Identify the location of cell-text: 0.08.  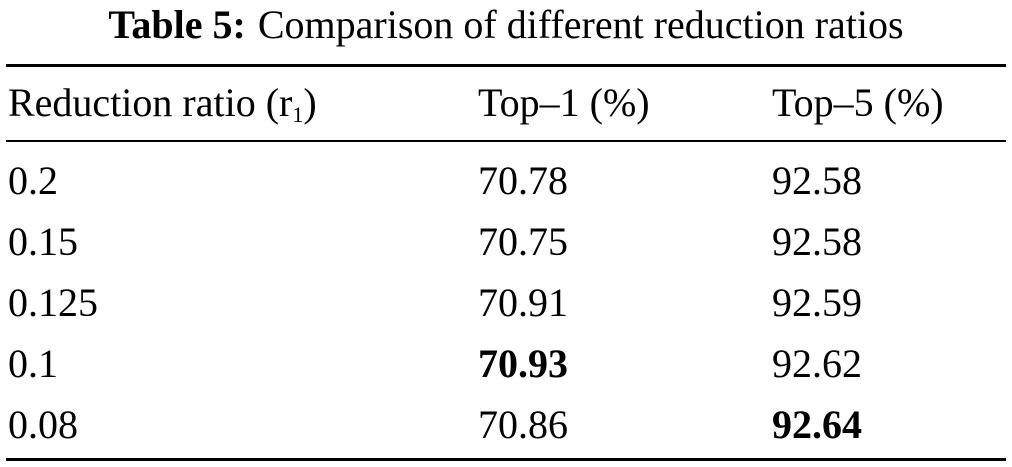
(43, 424).